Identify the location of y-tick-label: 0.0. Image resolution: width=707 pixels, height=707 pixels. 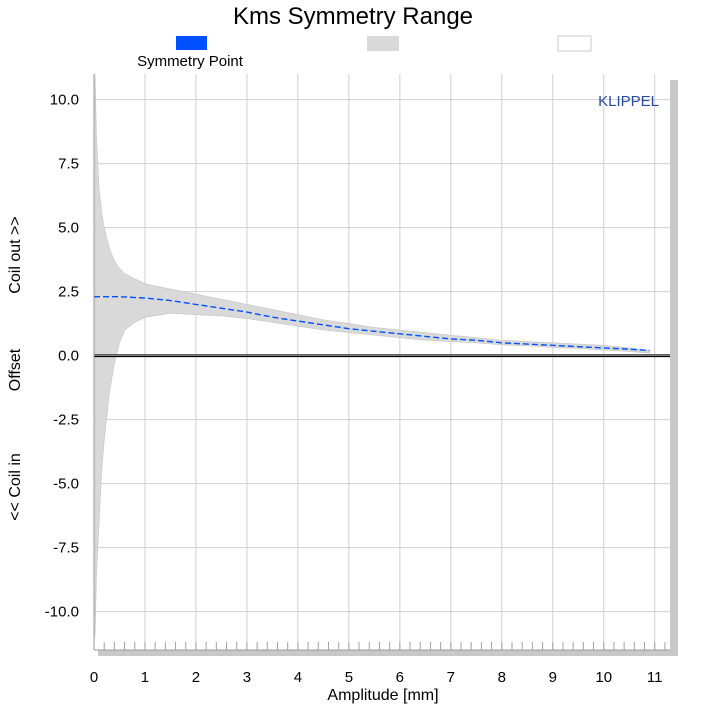
(68, 356).